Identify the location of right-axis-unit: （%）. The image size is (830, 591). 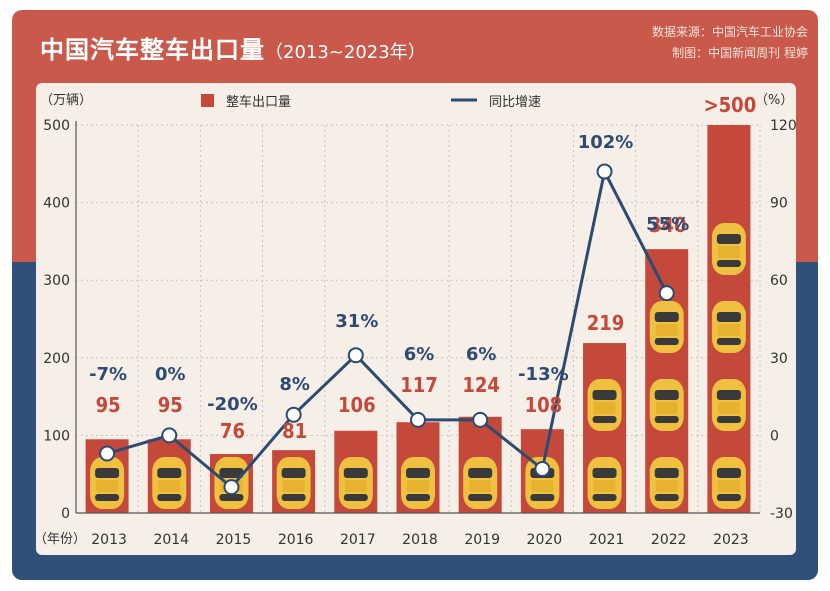
(774, 100).